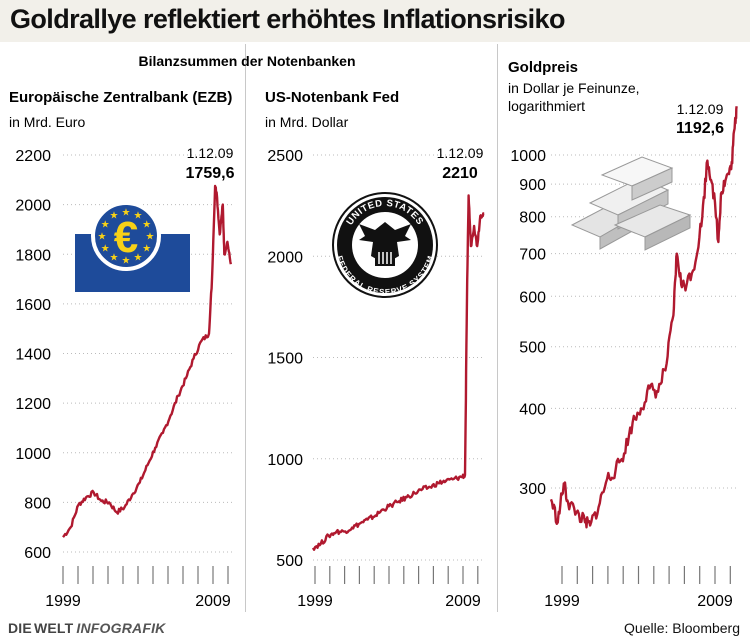  Describe the element at coordinates (33, 454) in the screenshot. I see `ecb-y-tick-label: 1000` at that location.